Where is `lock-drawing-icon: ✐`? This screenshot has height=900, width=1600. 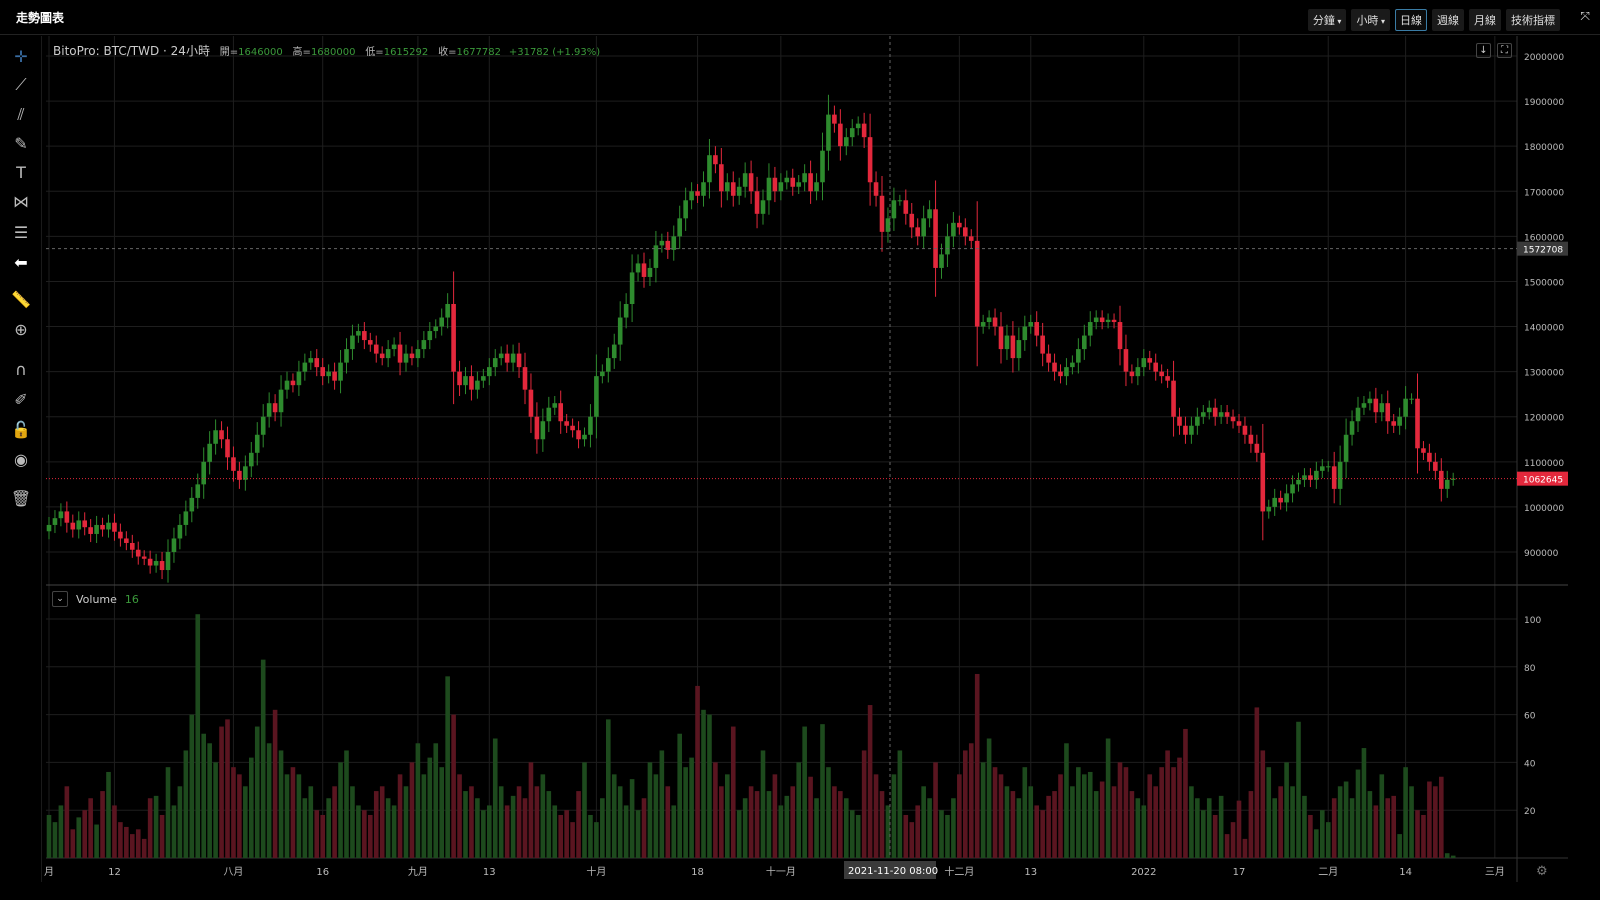
lock-drawing-icon: ✐ is located at coordinates (21, 399).